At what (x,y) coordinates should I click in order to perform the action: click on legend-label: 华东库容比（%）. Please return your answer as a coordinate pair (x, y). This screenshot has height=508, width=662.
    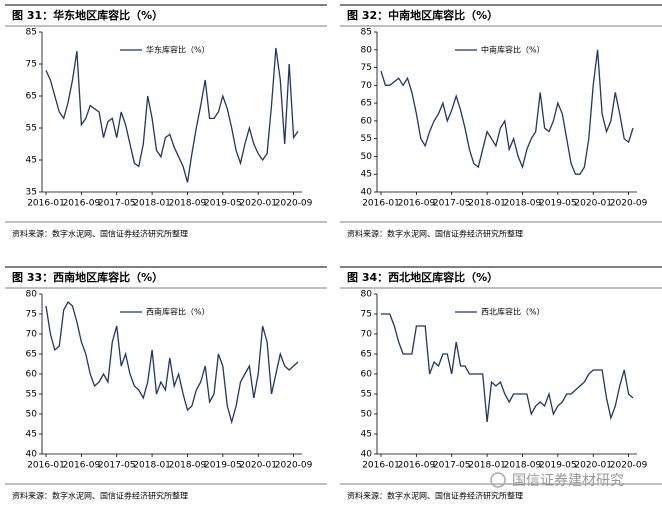
    Looking at the image, I should click on (178, 50).